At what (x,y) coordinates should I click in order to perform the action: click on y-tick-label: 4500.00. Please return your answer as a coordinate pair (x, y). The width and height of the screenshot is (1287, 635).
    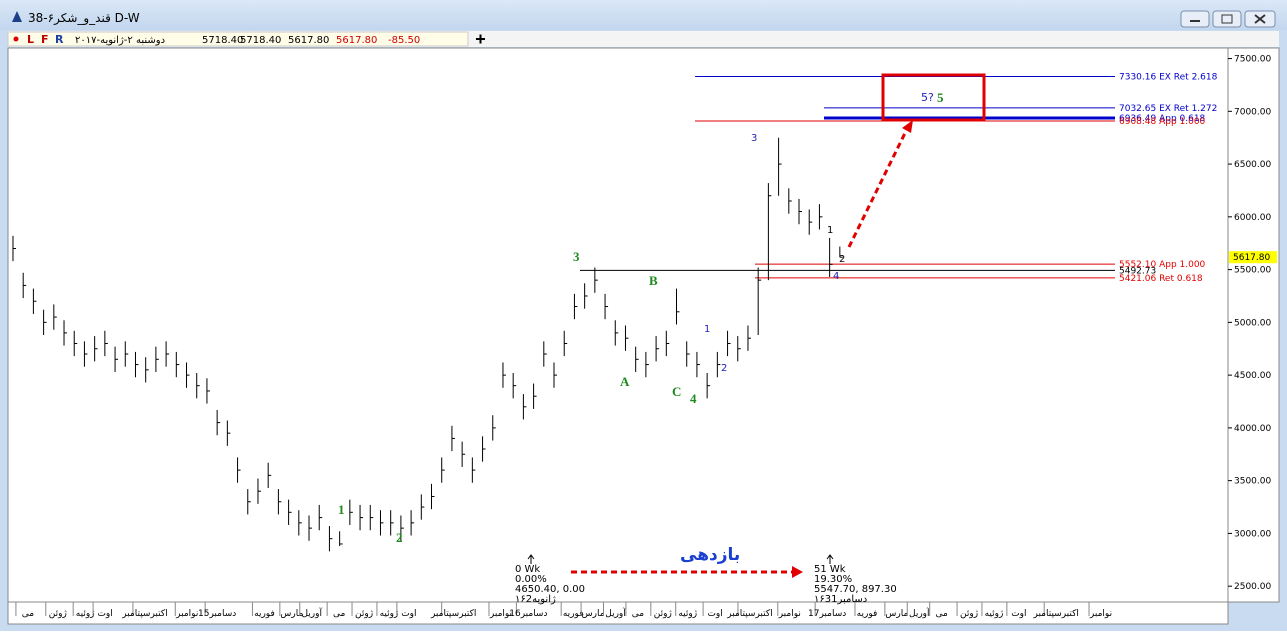
    Looking at the image, I should click on (1252, 376).